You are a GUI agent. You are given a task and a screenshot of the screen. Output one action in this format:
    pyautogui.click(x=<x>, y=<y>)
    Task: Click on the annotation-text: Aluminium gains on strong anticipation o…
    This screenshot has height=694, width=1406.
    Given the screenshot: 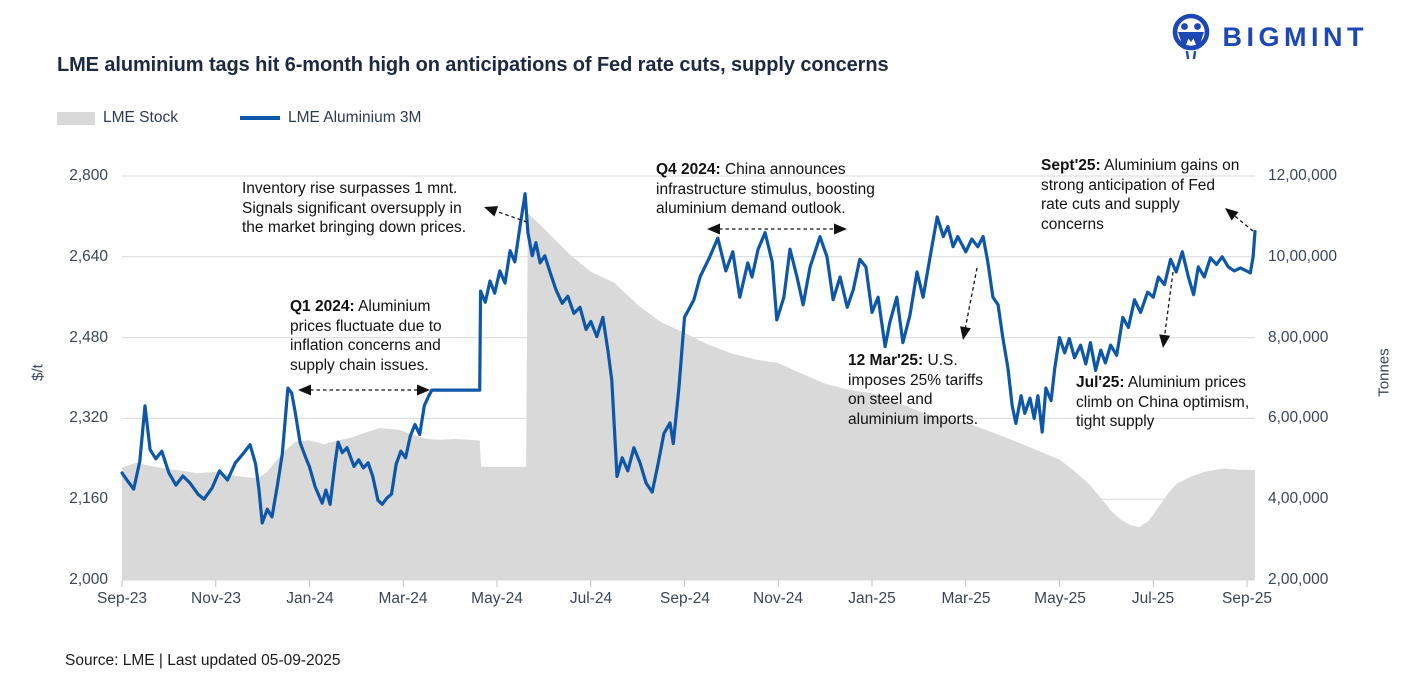 What is the action you would take?
    pyautogui.click(x=1140, y=195)
    